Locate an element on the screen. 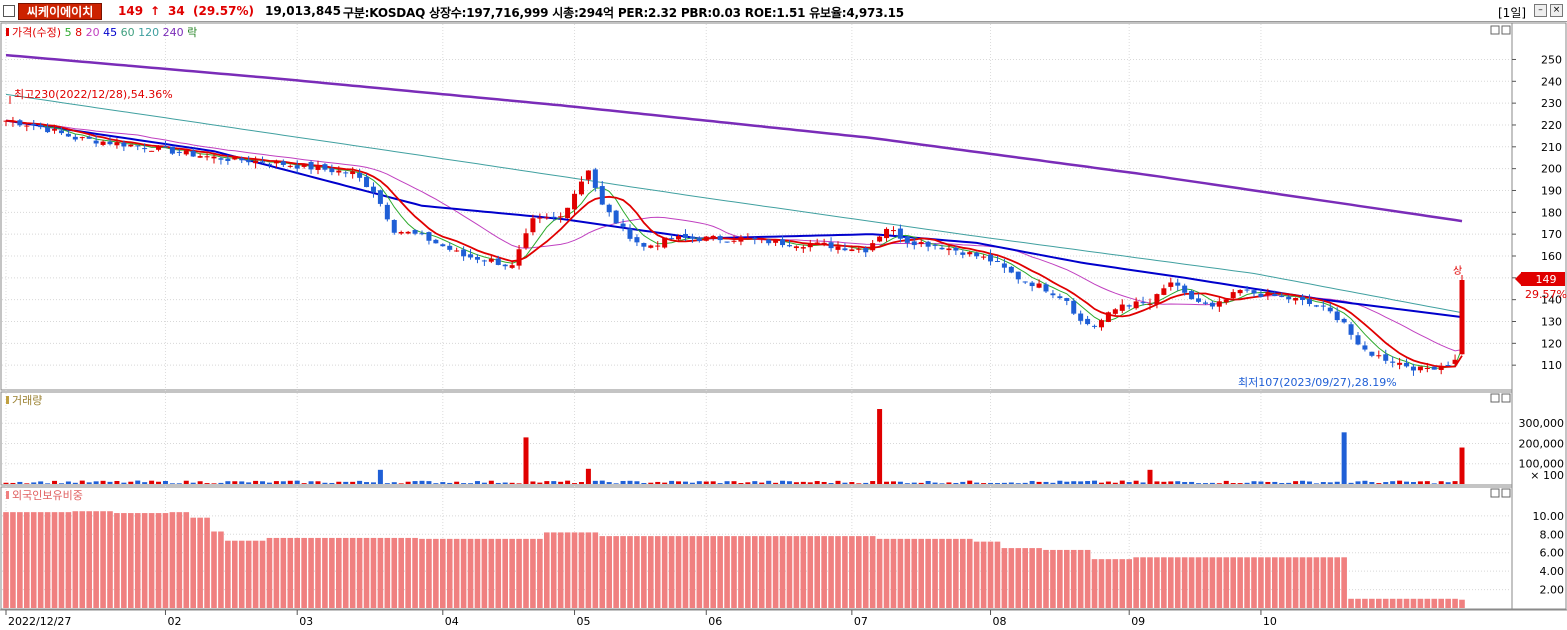 This screenshot has height=630, width=1567. low-annotation: 최저107(2023/09/27),28.19% is located at coordinates (1317, 382).